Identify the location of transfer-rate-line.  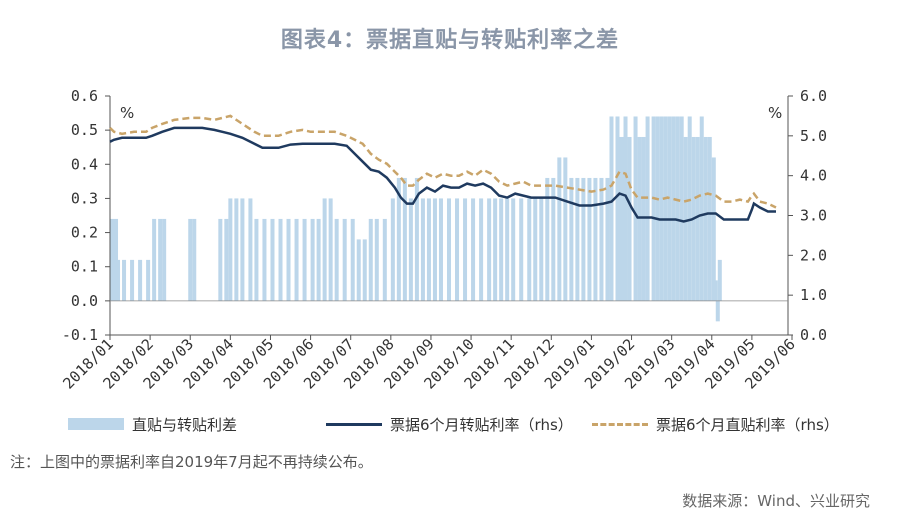
(442, 174).